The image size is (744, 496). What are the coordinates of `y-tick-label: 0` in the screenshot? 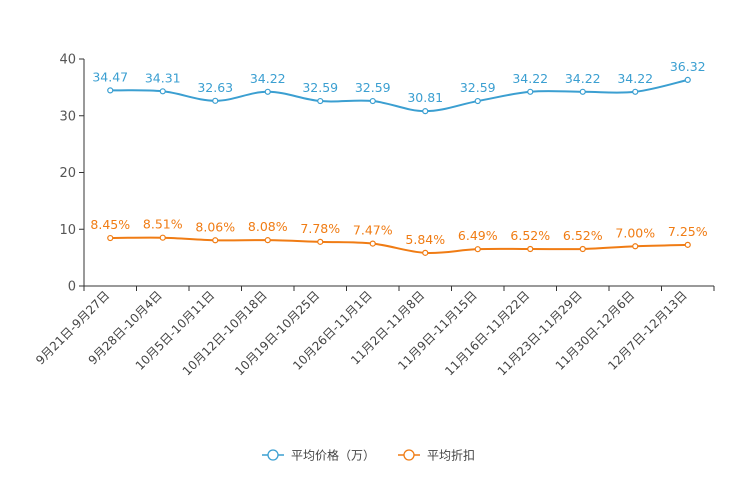 It's located at (72, 287).